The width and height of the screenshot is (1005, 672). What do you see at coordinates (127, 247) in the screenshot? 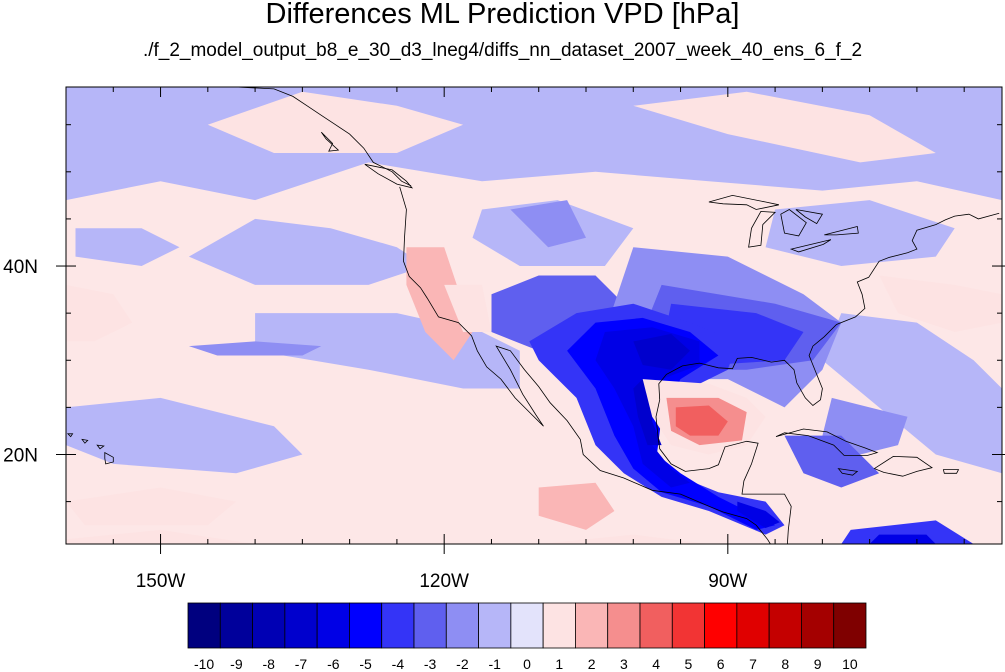
I see `field-nw-pacific` at bounding box center [127, 247].